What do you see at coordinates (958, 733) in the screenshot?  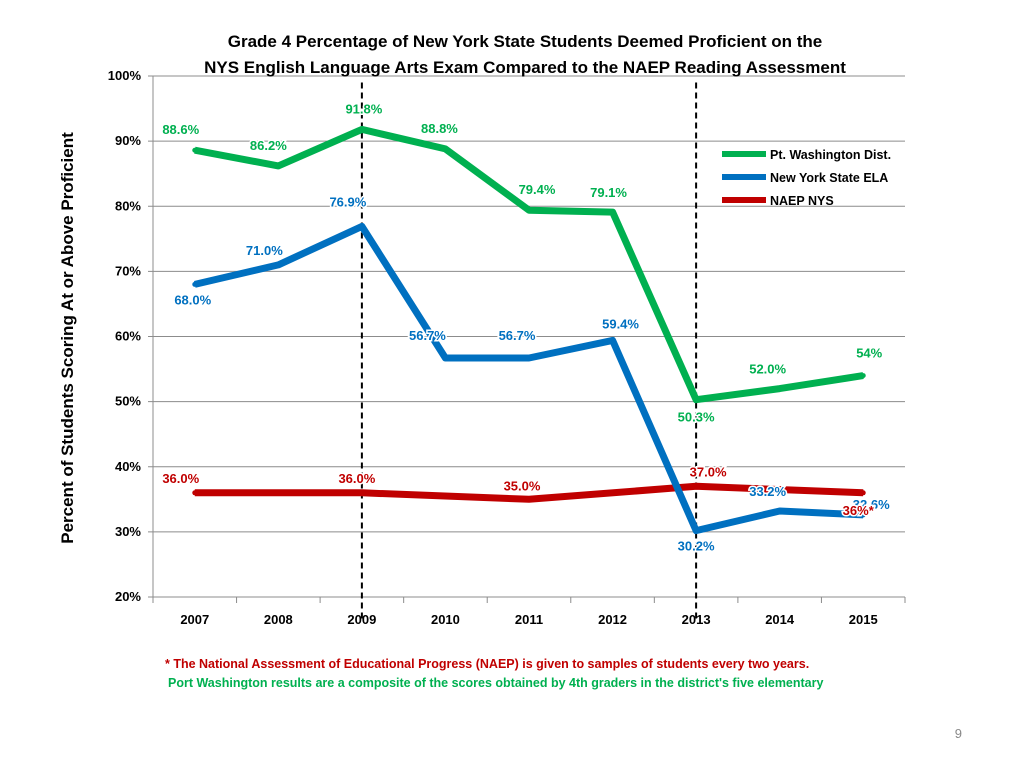 I see `page-number: 9` at bounding box center [958, 733].